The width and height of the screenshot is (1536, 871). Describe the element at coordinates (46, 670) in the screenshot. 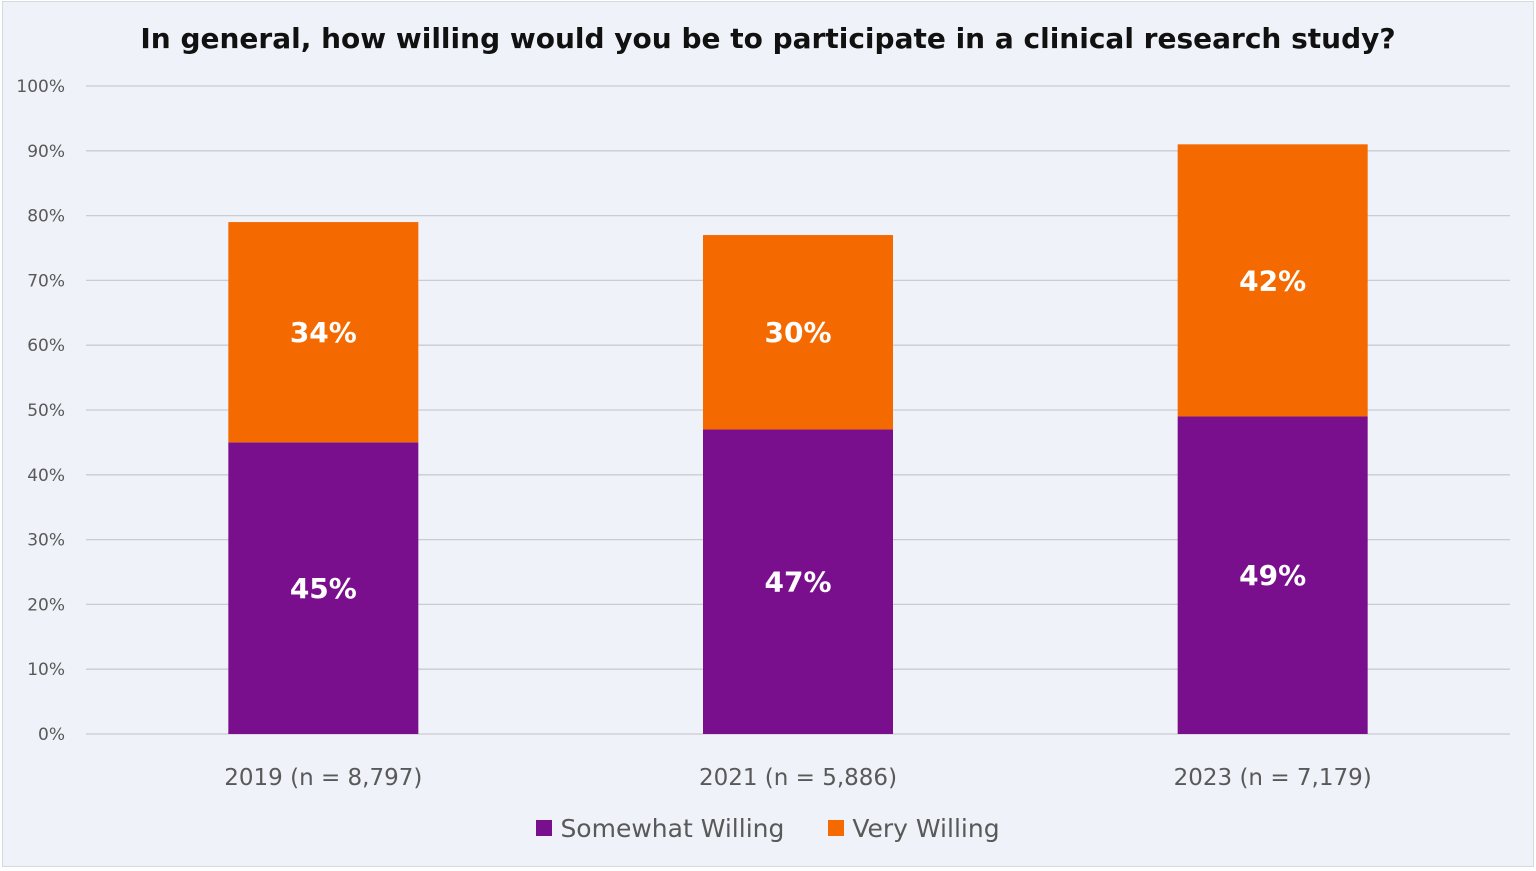

I see `y-tick-label: 10%` at that location.